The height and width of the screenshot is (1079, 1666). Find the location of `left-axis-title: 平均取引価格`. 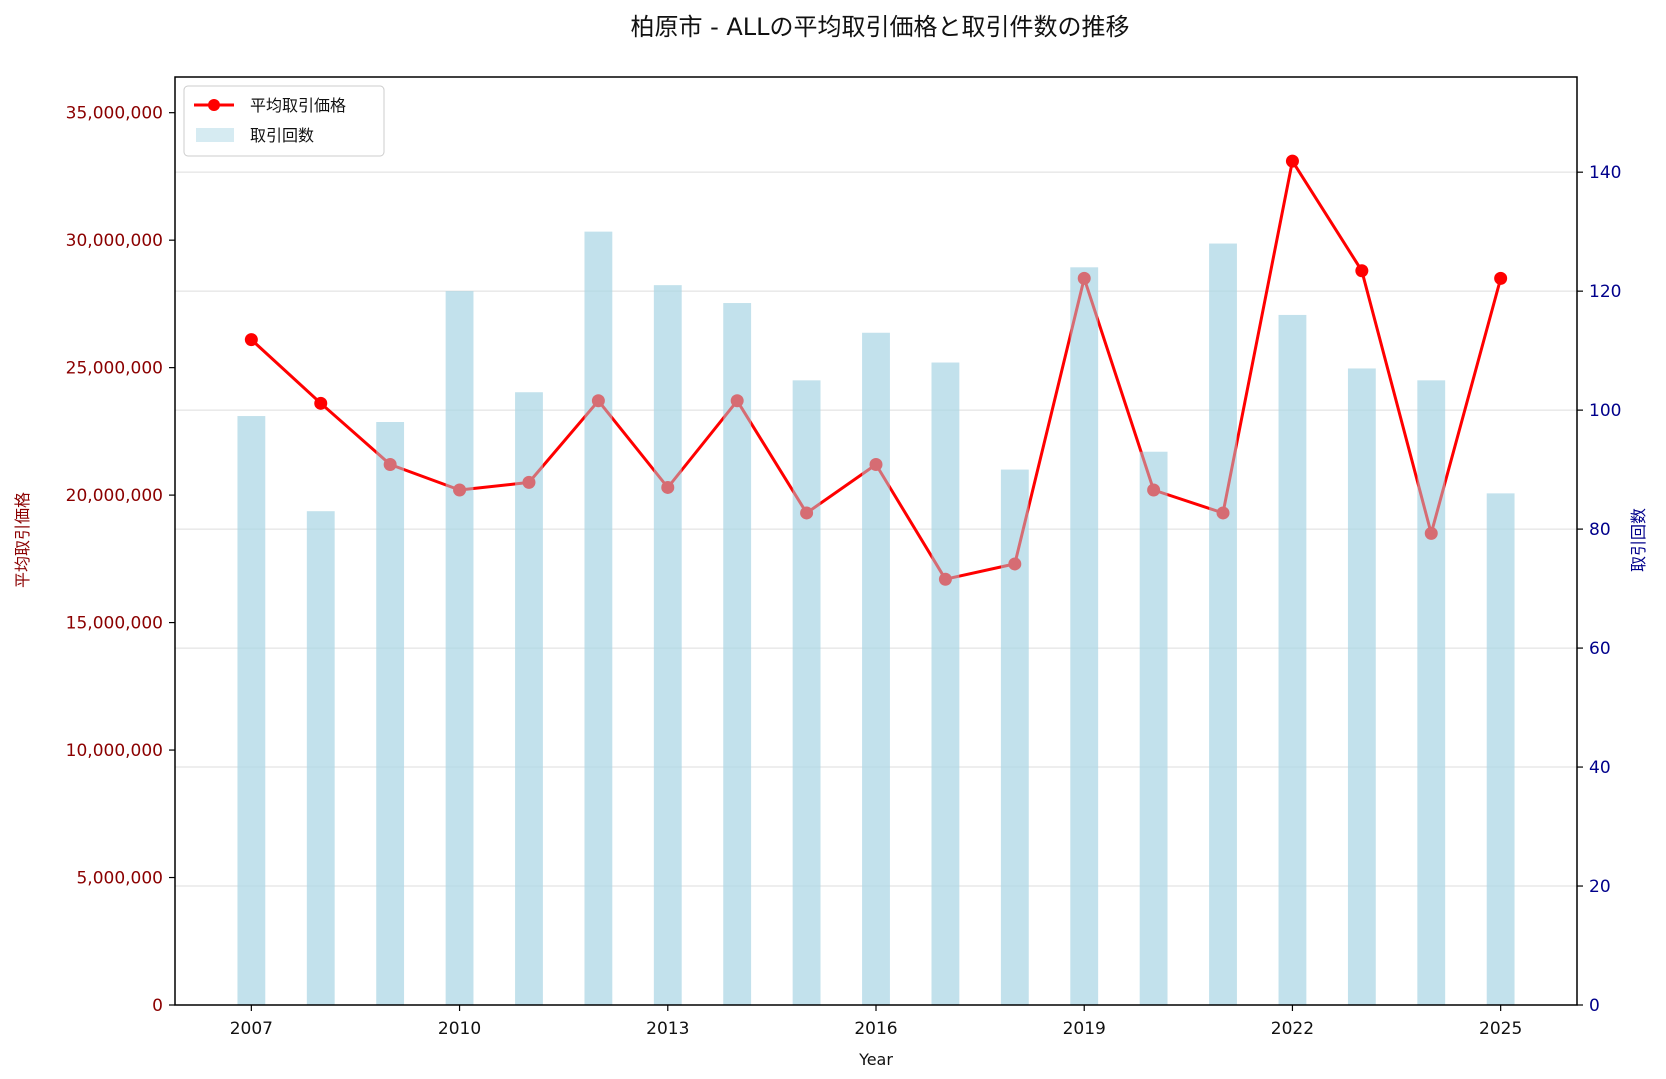

left-axis-title: 平均取引価格 is located at coordinates (22, 540).